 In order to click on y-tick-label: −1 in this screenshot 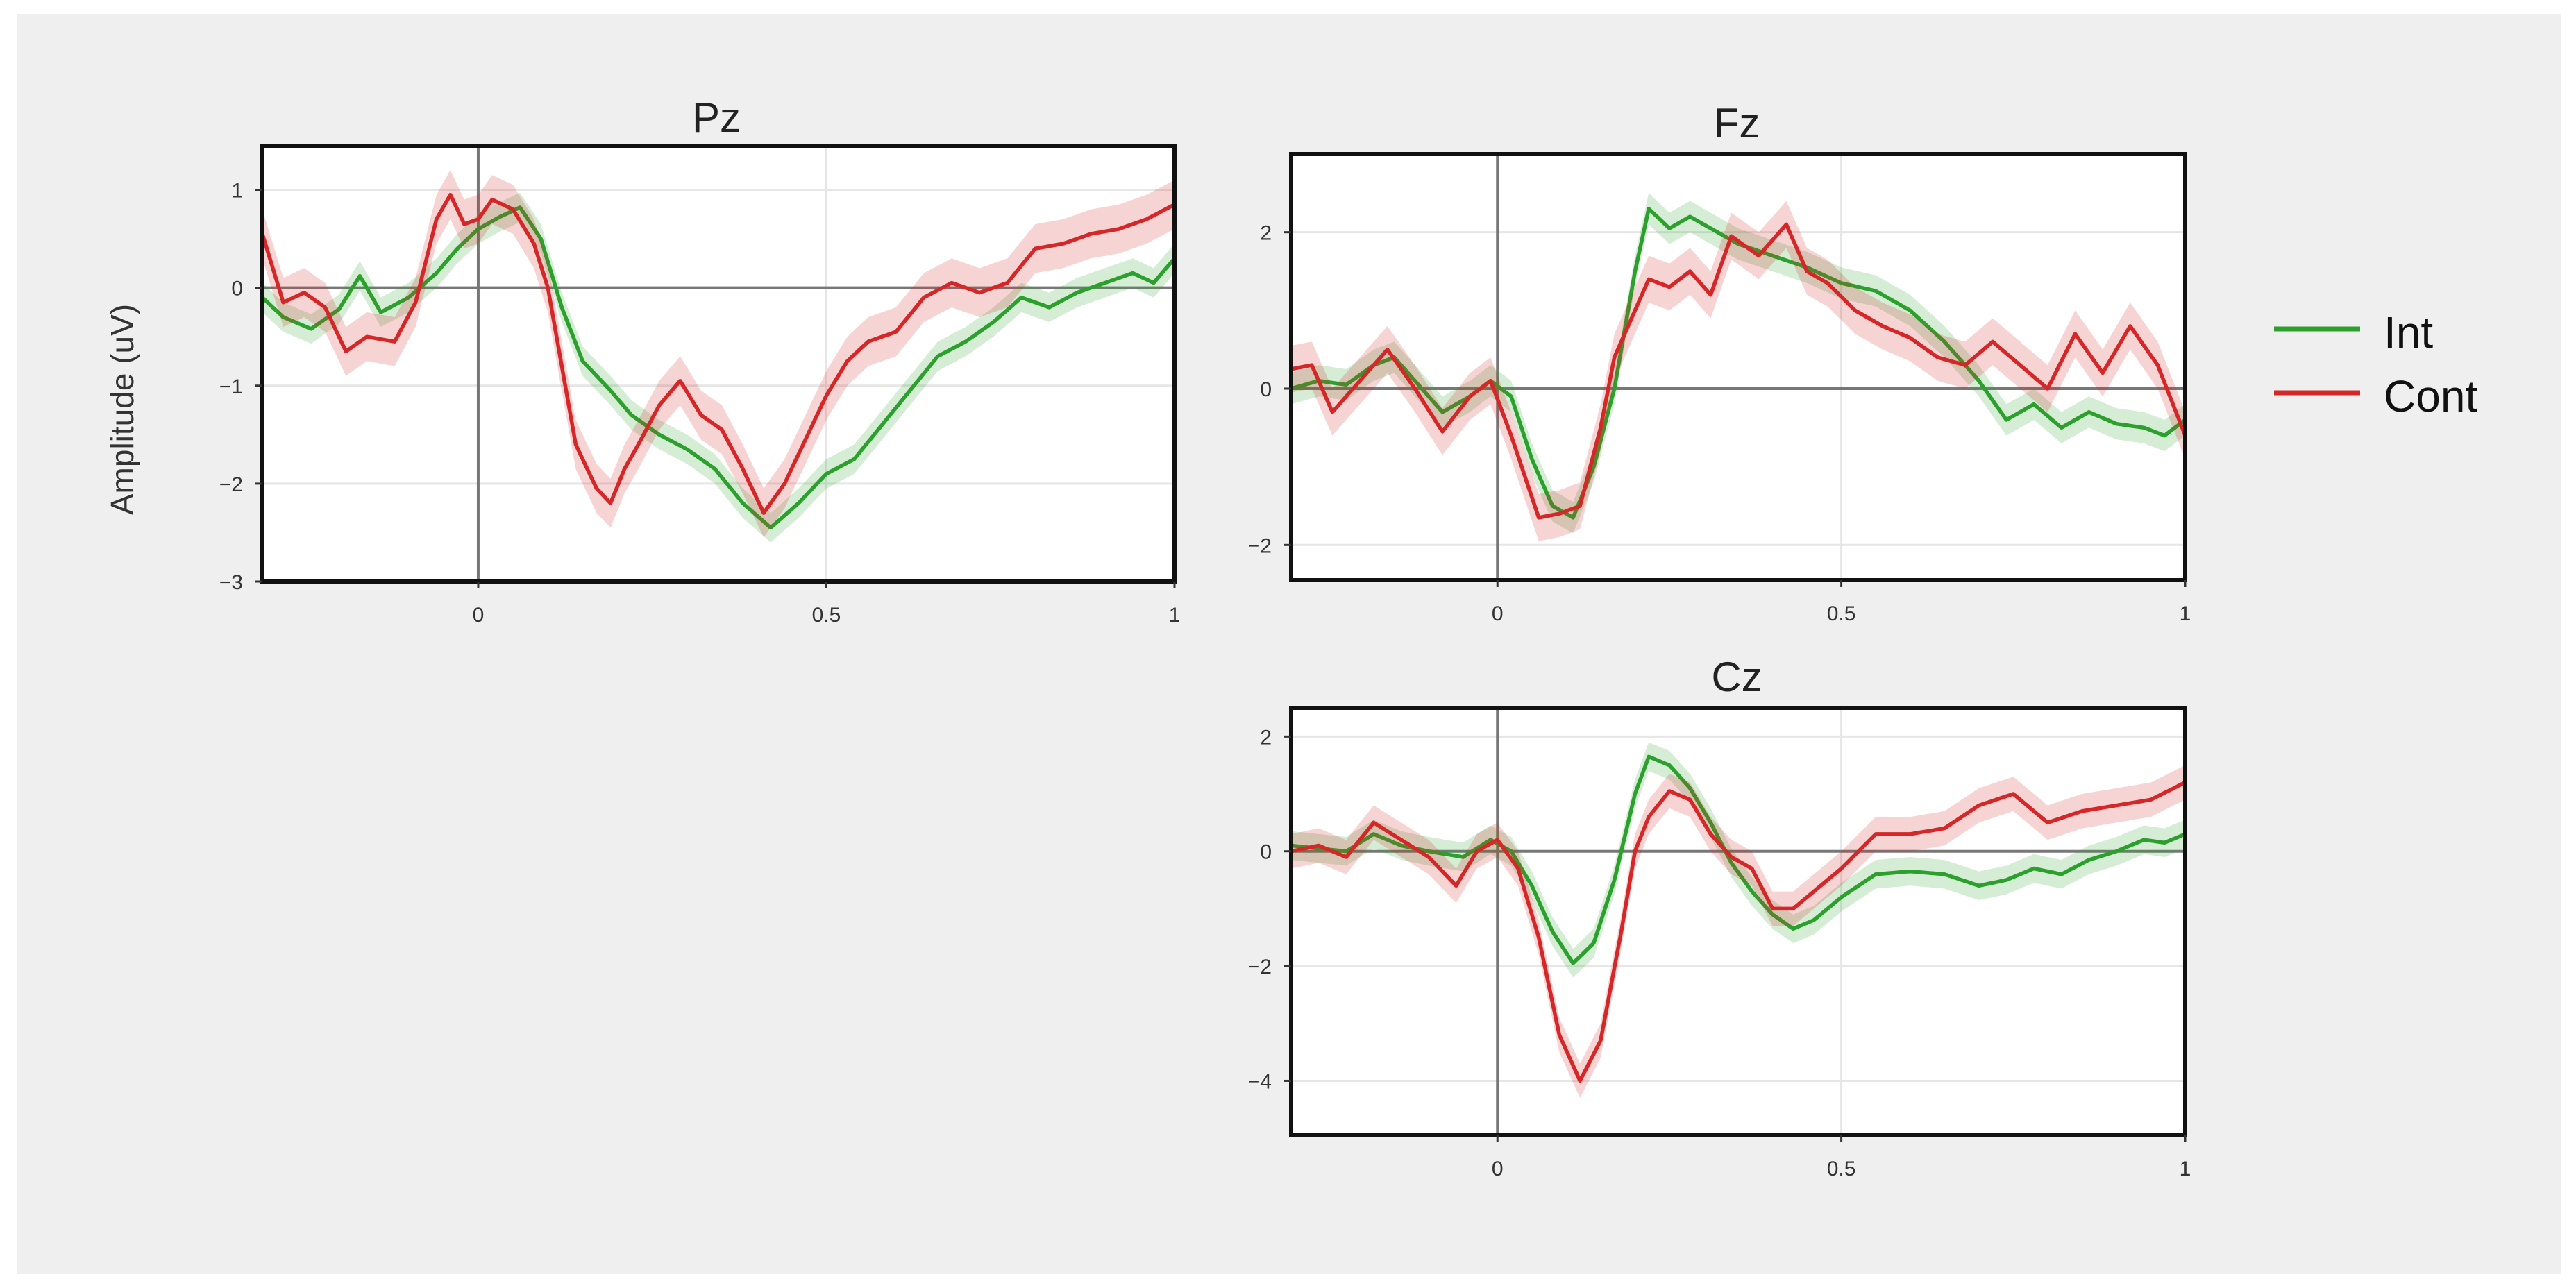, I will do `click(231, 387)`.